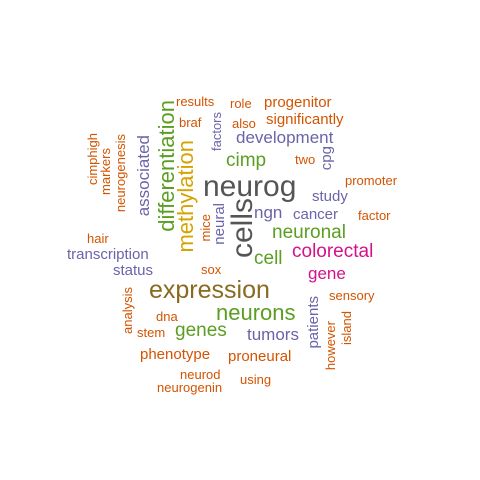  What do you see at coordinates (201, 330) in the screenshot?
I see `word-genes: genes` at bounding box center [201, 330].